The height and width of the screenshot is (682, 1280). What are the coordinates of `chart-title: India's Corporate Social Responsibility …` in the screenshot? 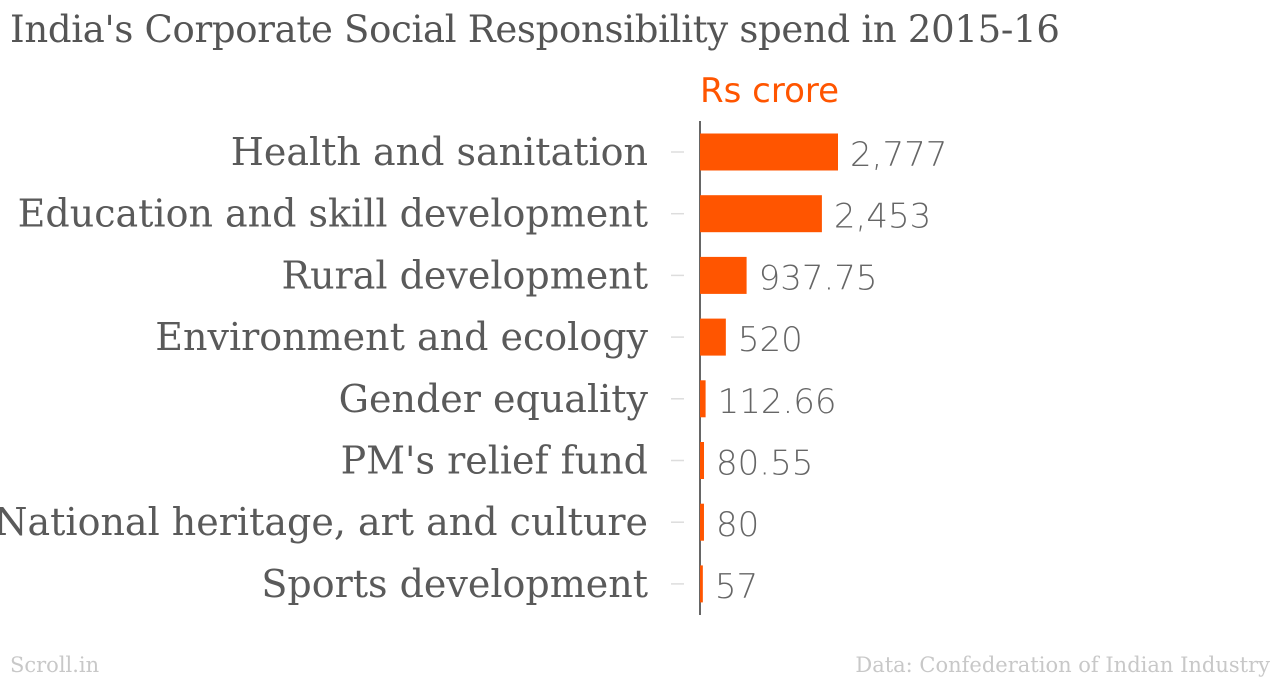 It's located at (535, 29).